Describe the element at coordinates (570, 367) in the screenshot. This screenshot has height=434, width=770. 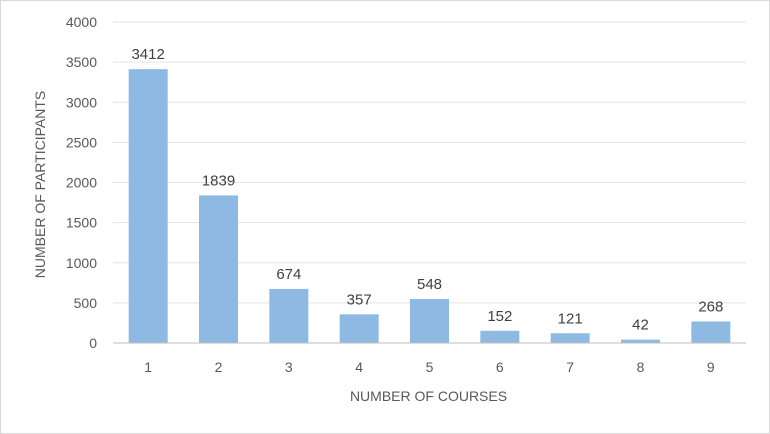
I see `x-tick-label: 7` at that location.